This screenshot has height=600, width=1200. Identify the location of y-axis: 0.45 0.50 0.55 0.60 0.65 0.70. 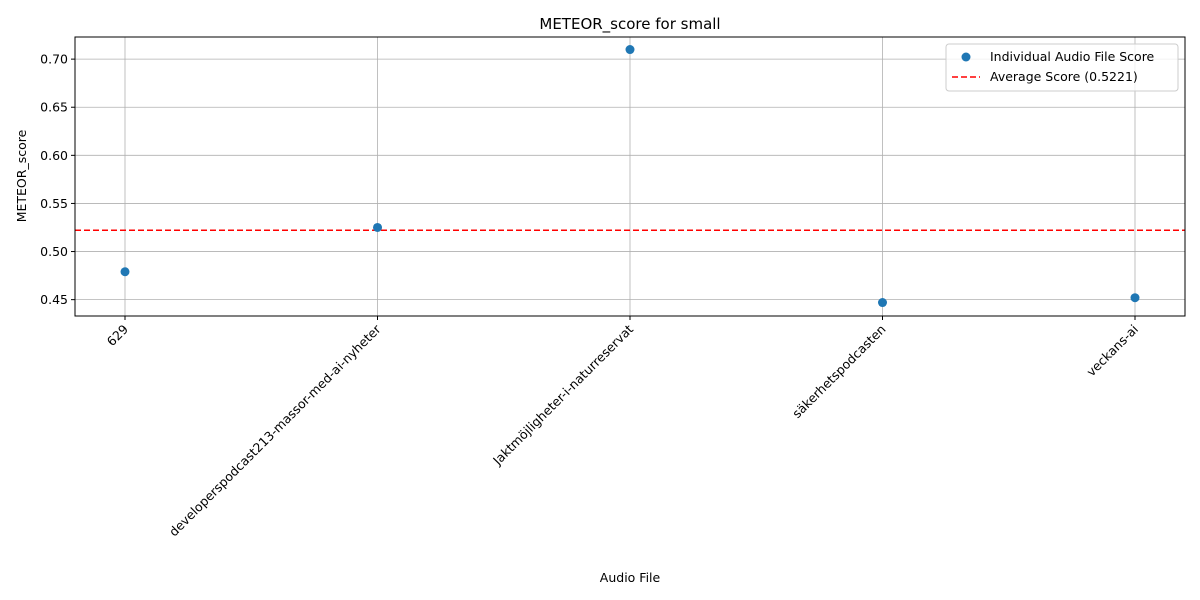
(57, 179).